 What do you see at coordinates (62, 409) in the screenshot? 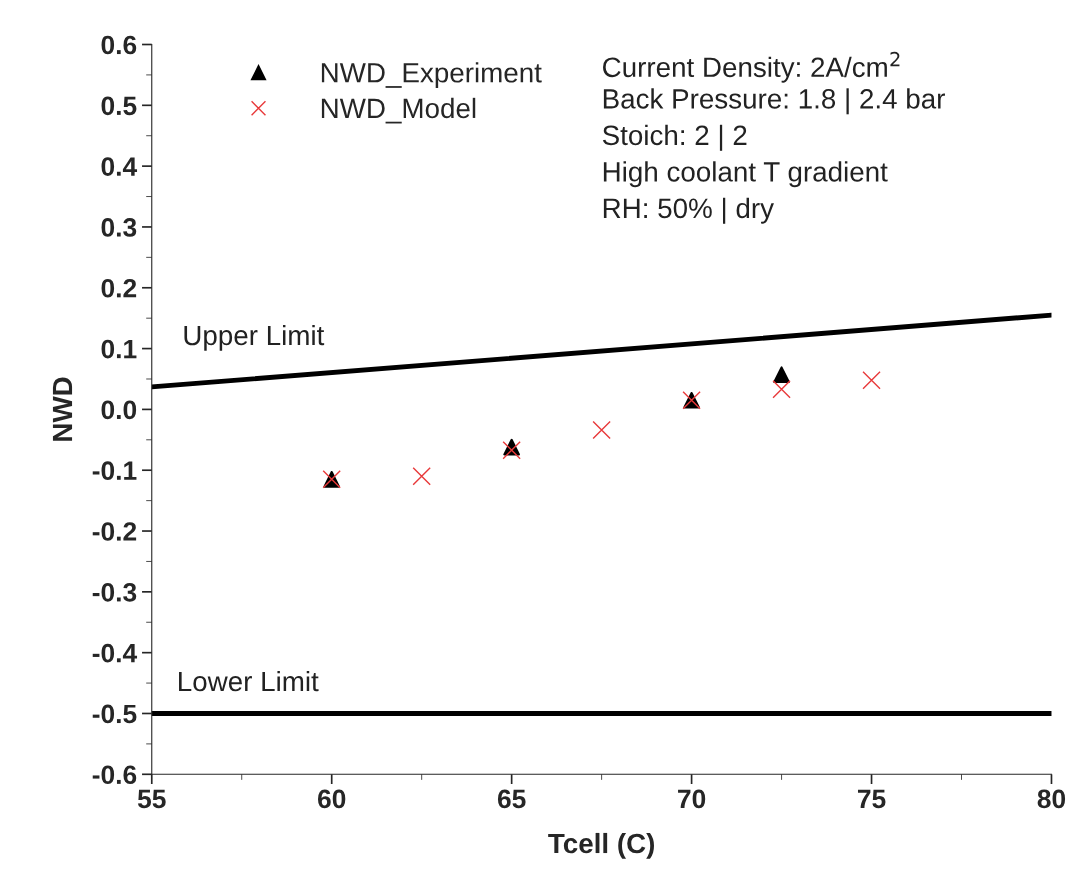
I see `y-axis-title: NWD` at bounding box center [62, 409].